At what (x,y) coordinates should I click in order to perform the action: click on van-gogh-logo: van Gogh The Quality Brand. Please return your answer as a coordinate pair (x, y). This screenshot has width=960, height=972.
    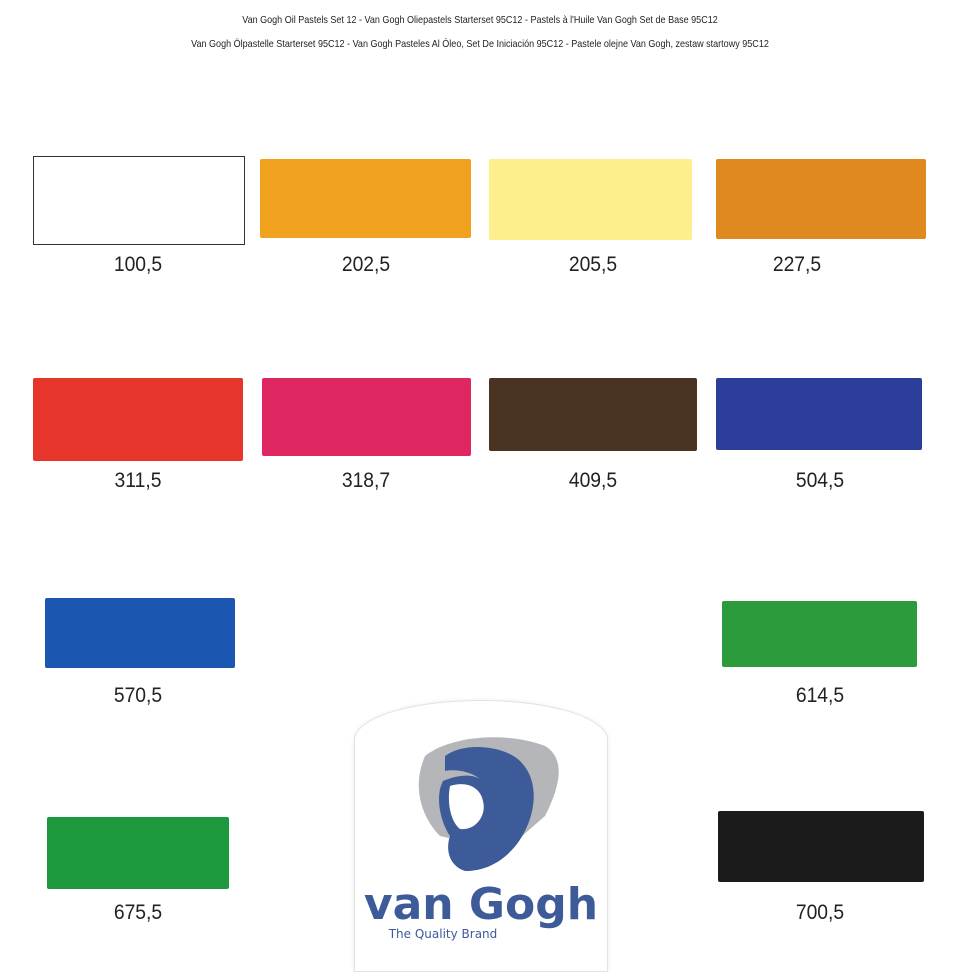
    Looking at the image, I should click on (481, 839).